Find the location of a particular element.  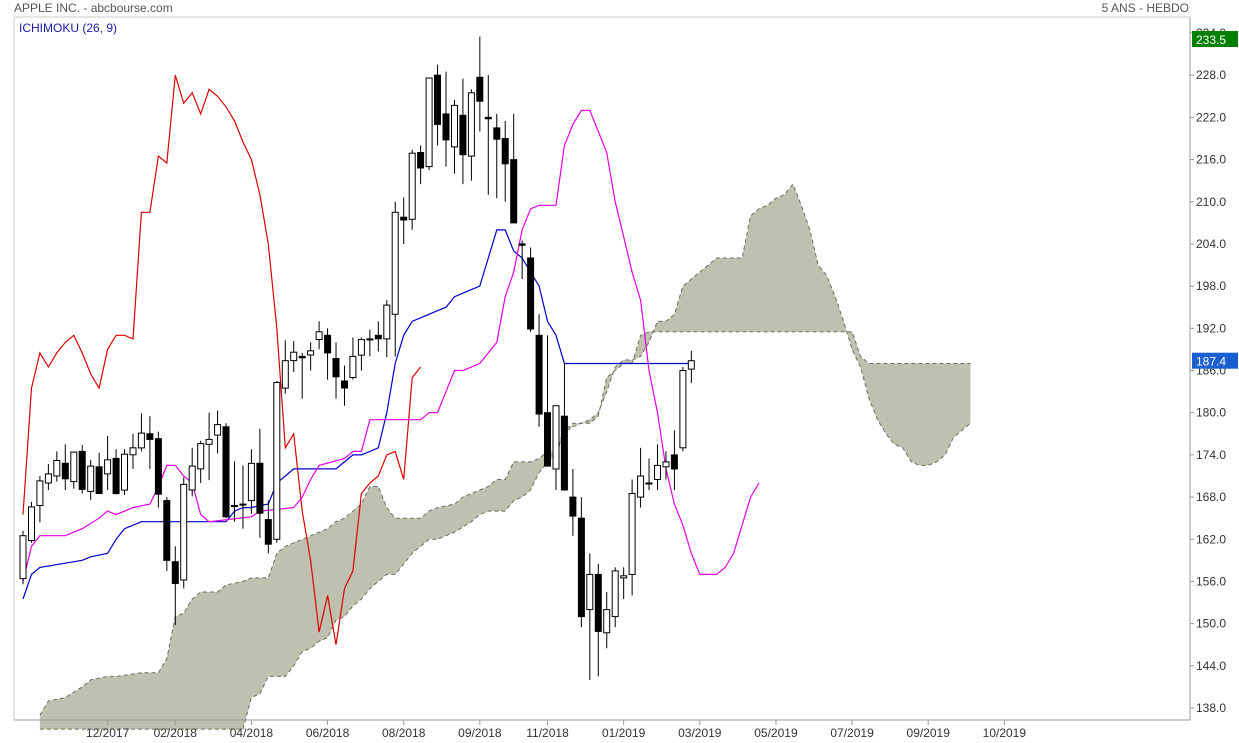

y-tick-label: 198.0 is located at coordinates (1211, 286).